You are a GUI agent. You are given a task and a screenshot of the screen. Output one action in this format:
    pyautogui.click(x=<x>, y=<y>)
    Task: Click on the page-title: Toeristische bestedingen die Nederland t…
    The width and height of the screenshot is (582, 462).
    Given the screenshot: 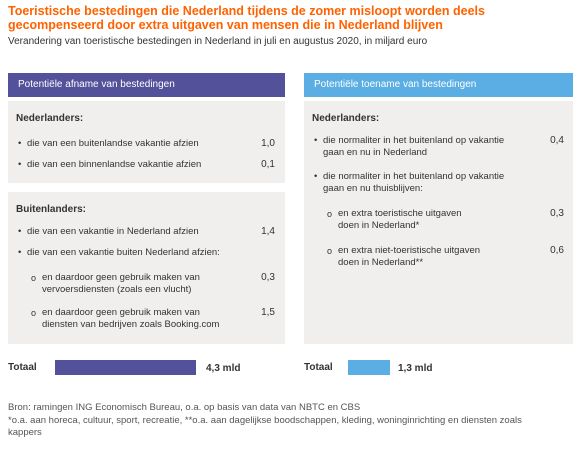 What is the action you would take?
    pyautogui.click(x=246, y=18)
    